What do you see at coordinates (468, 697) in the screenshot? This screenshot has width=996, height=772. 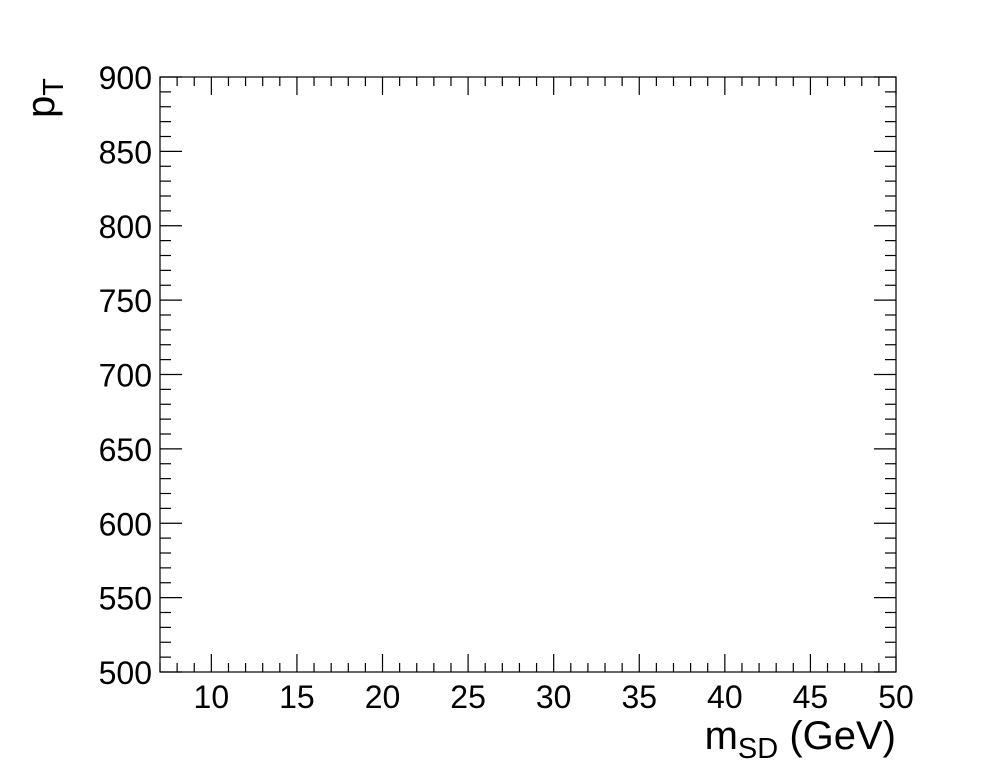 I see `x-tick-label: 25` at bounding box center [468, 697].